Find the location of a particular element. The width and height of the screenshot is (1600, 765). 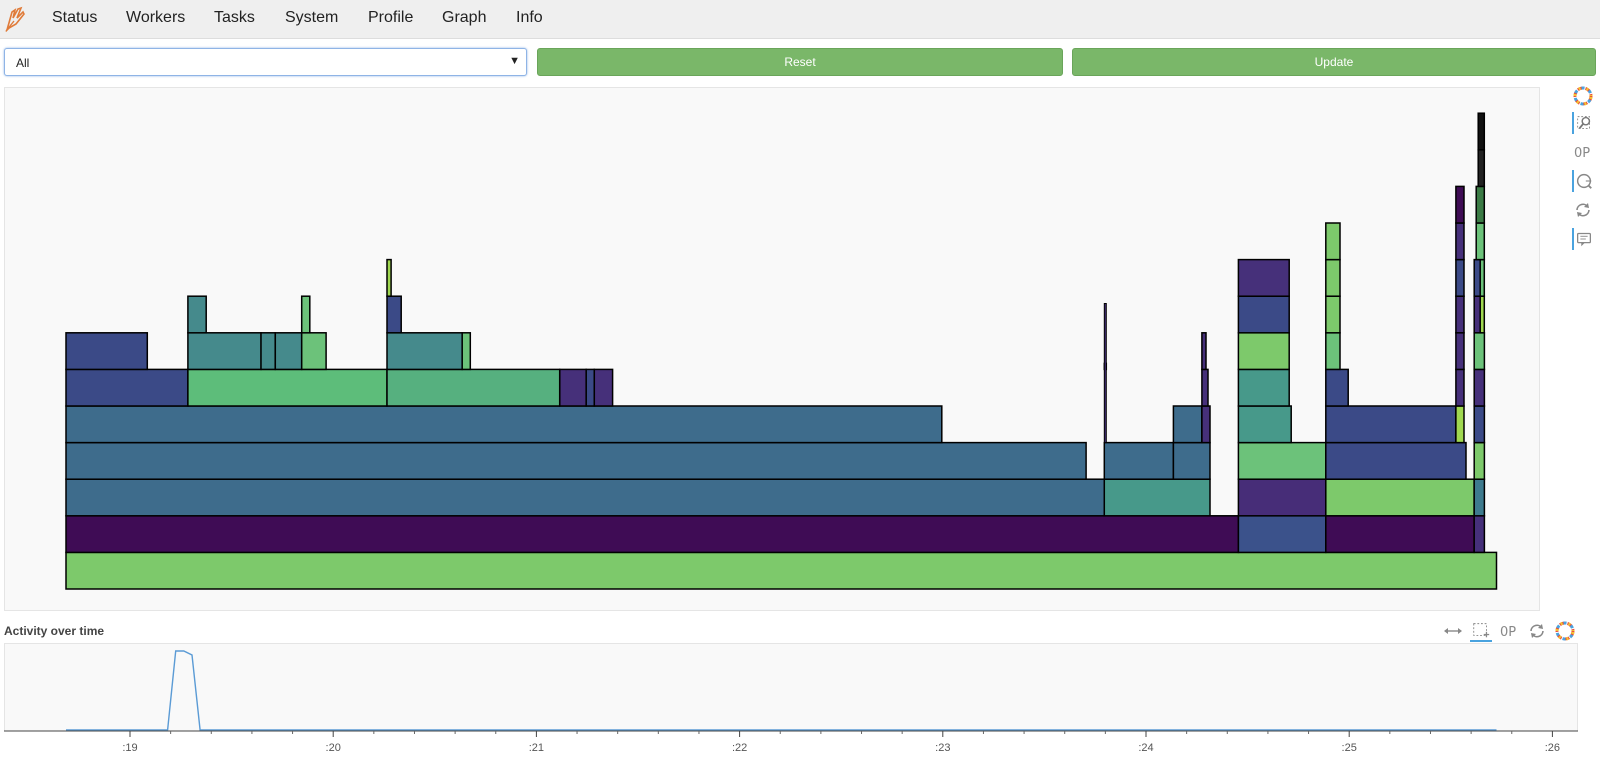

nav-workers: Workers is located at coordinates (156, 17).